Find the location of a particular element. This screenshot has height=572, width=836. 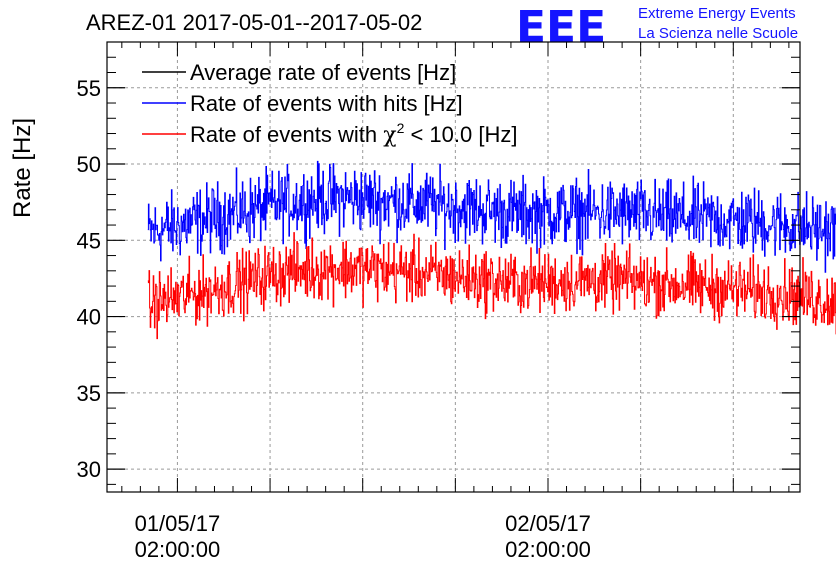

chart-title: AREZ-01 2017-05-01--2017-05-02 is located at coordinates (254, 22).